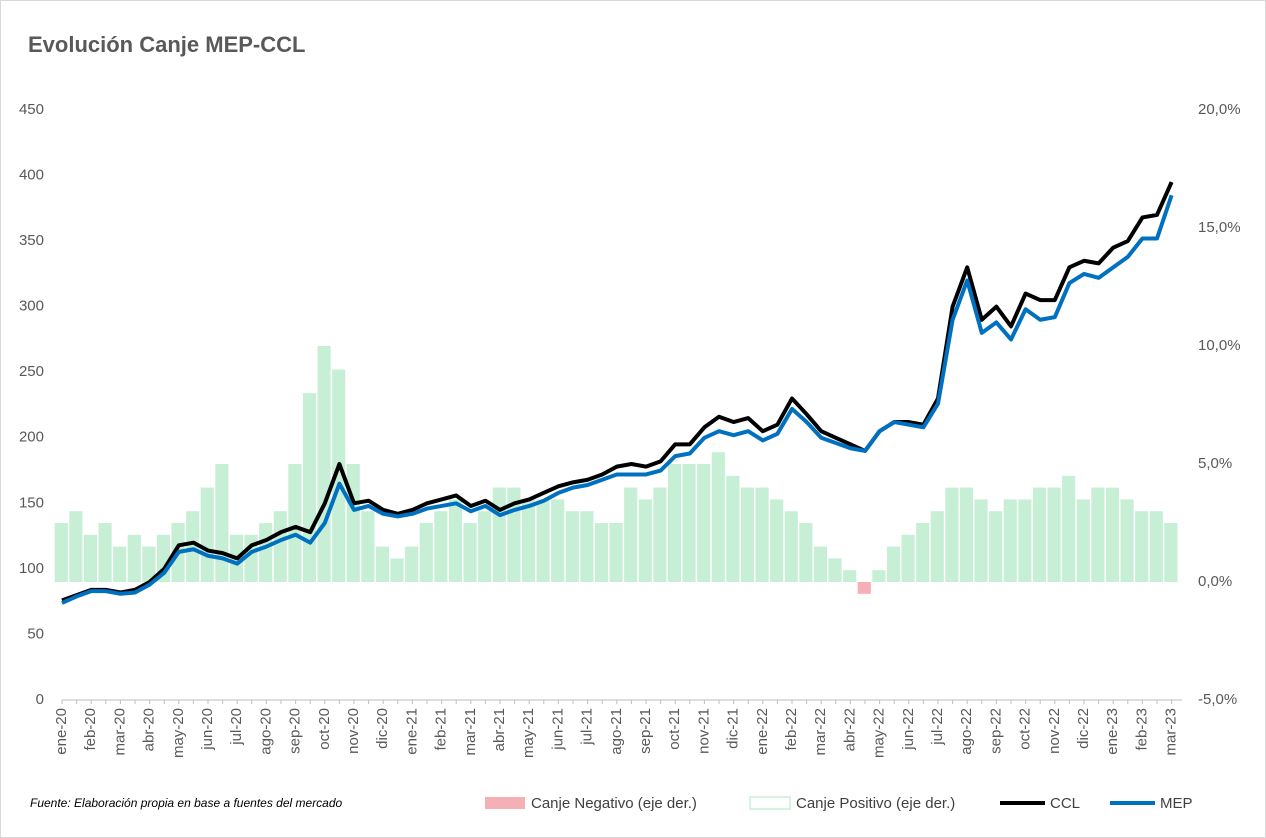 The width and height of the screenshot is (1266, 838). Describe the element at coordinates (937, 727) in the screenshot. I see `x-tick-label: jul-22` at that location.